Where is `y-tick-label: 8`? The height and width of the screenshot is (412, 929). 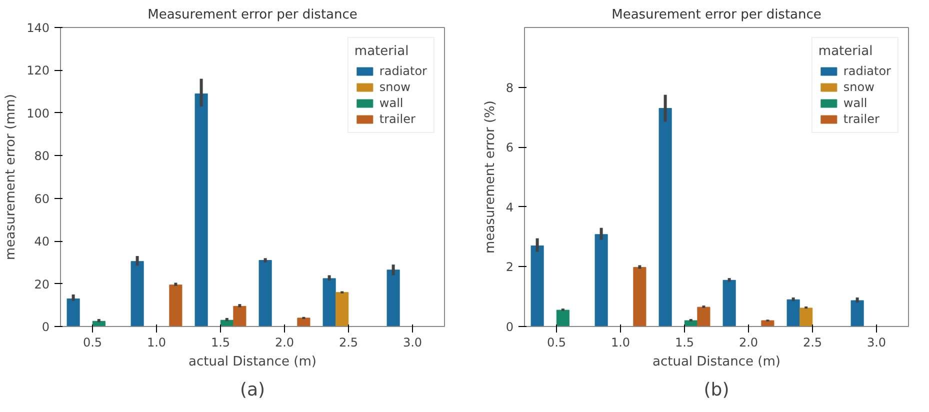 y-tick-label: 8 is located at coordinates (510, 87).